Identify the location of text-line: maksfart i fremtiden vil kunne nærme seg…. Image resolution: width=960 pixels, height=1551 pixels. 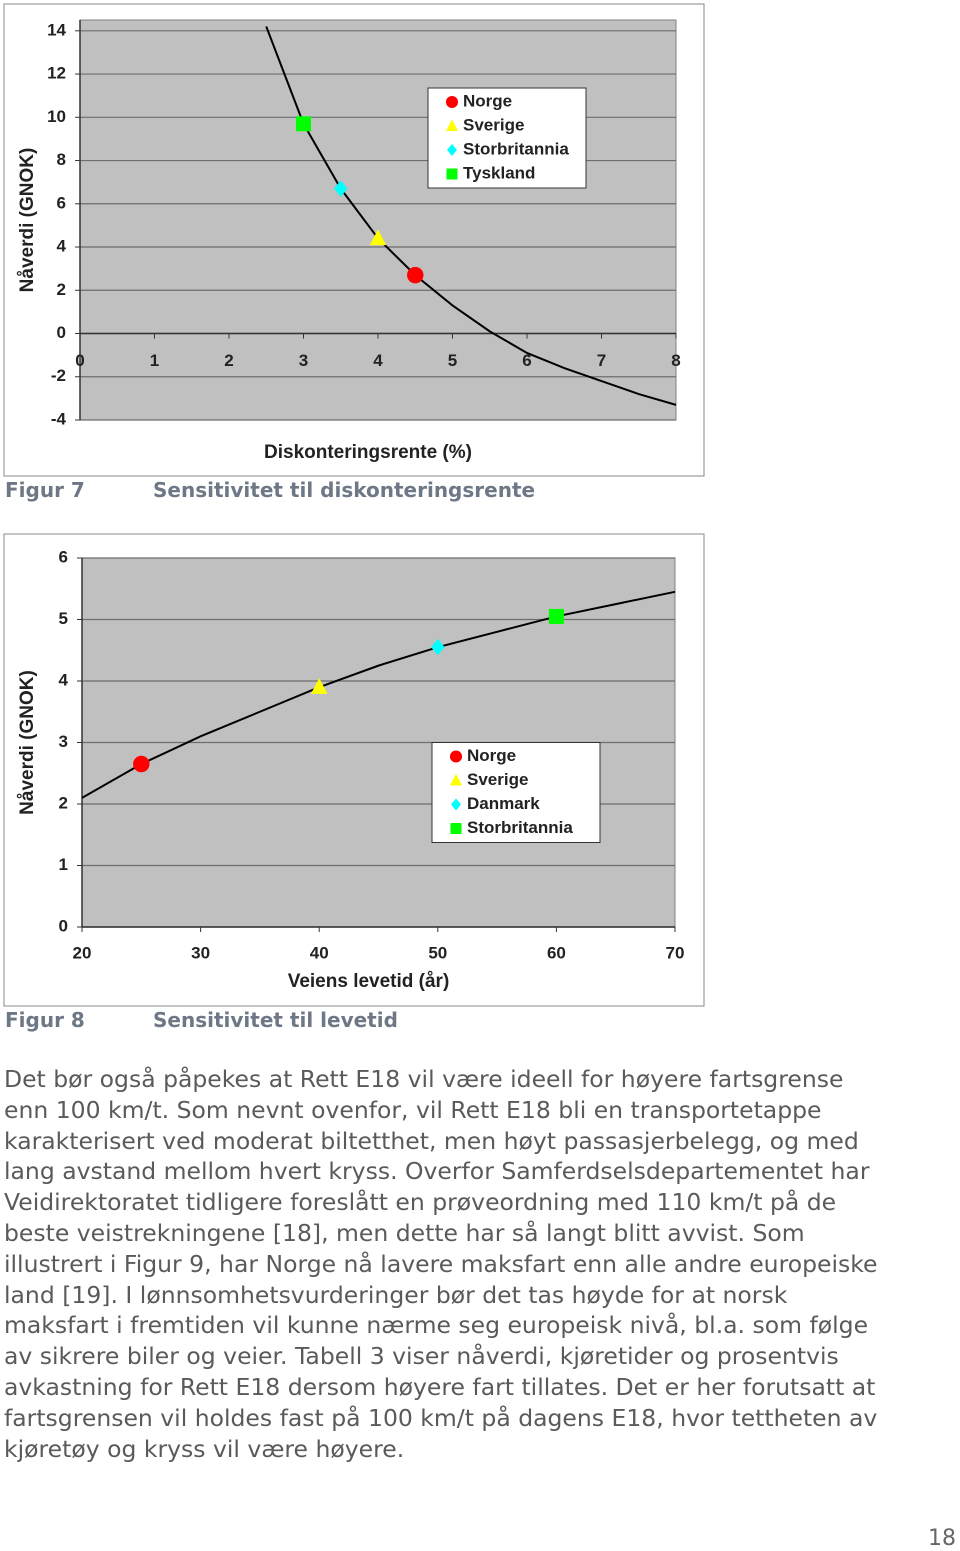
(436, 1325).